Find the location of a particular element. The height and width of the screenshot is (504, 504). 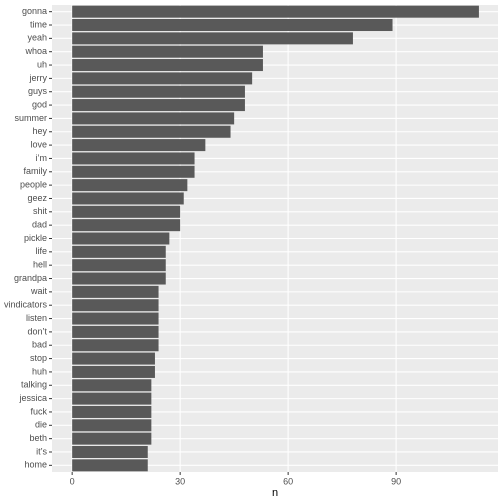

y-tick-label: huh is located at coordinates (39, 371).